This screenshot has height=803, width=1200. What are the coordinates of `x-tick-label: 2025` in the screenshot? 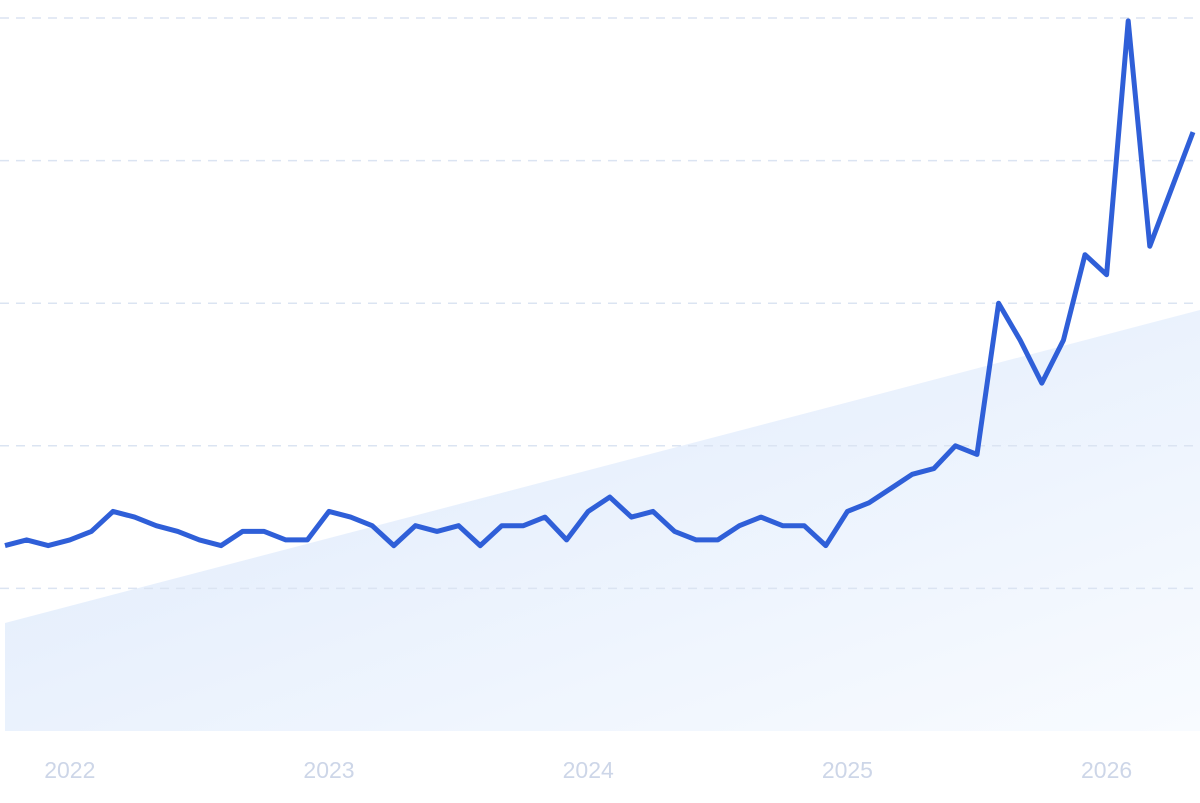 It's located at (847, 770).